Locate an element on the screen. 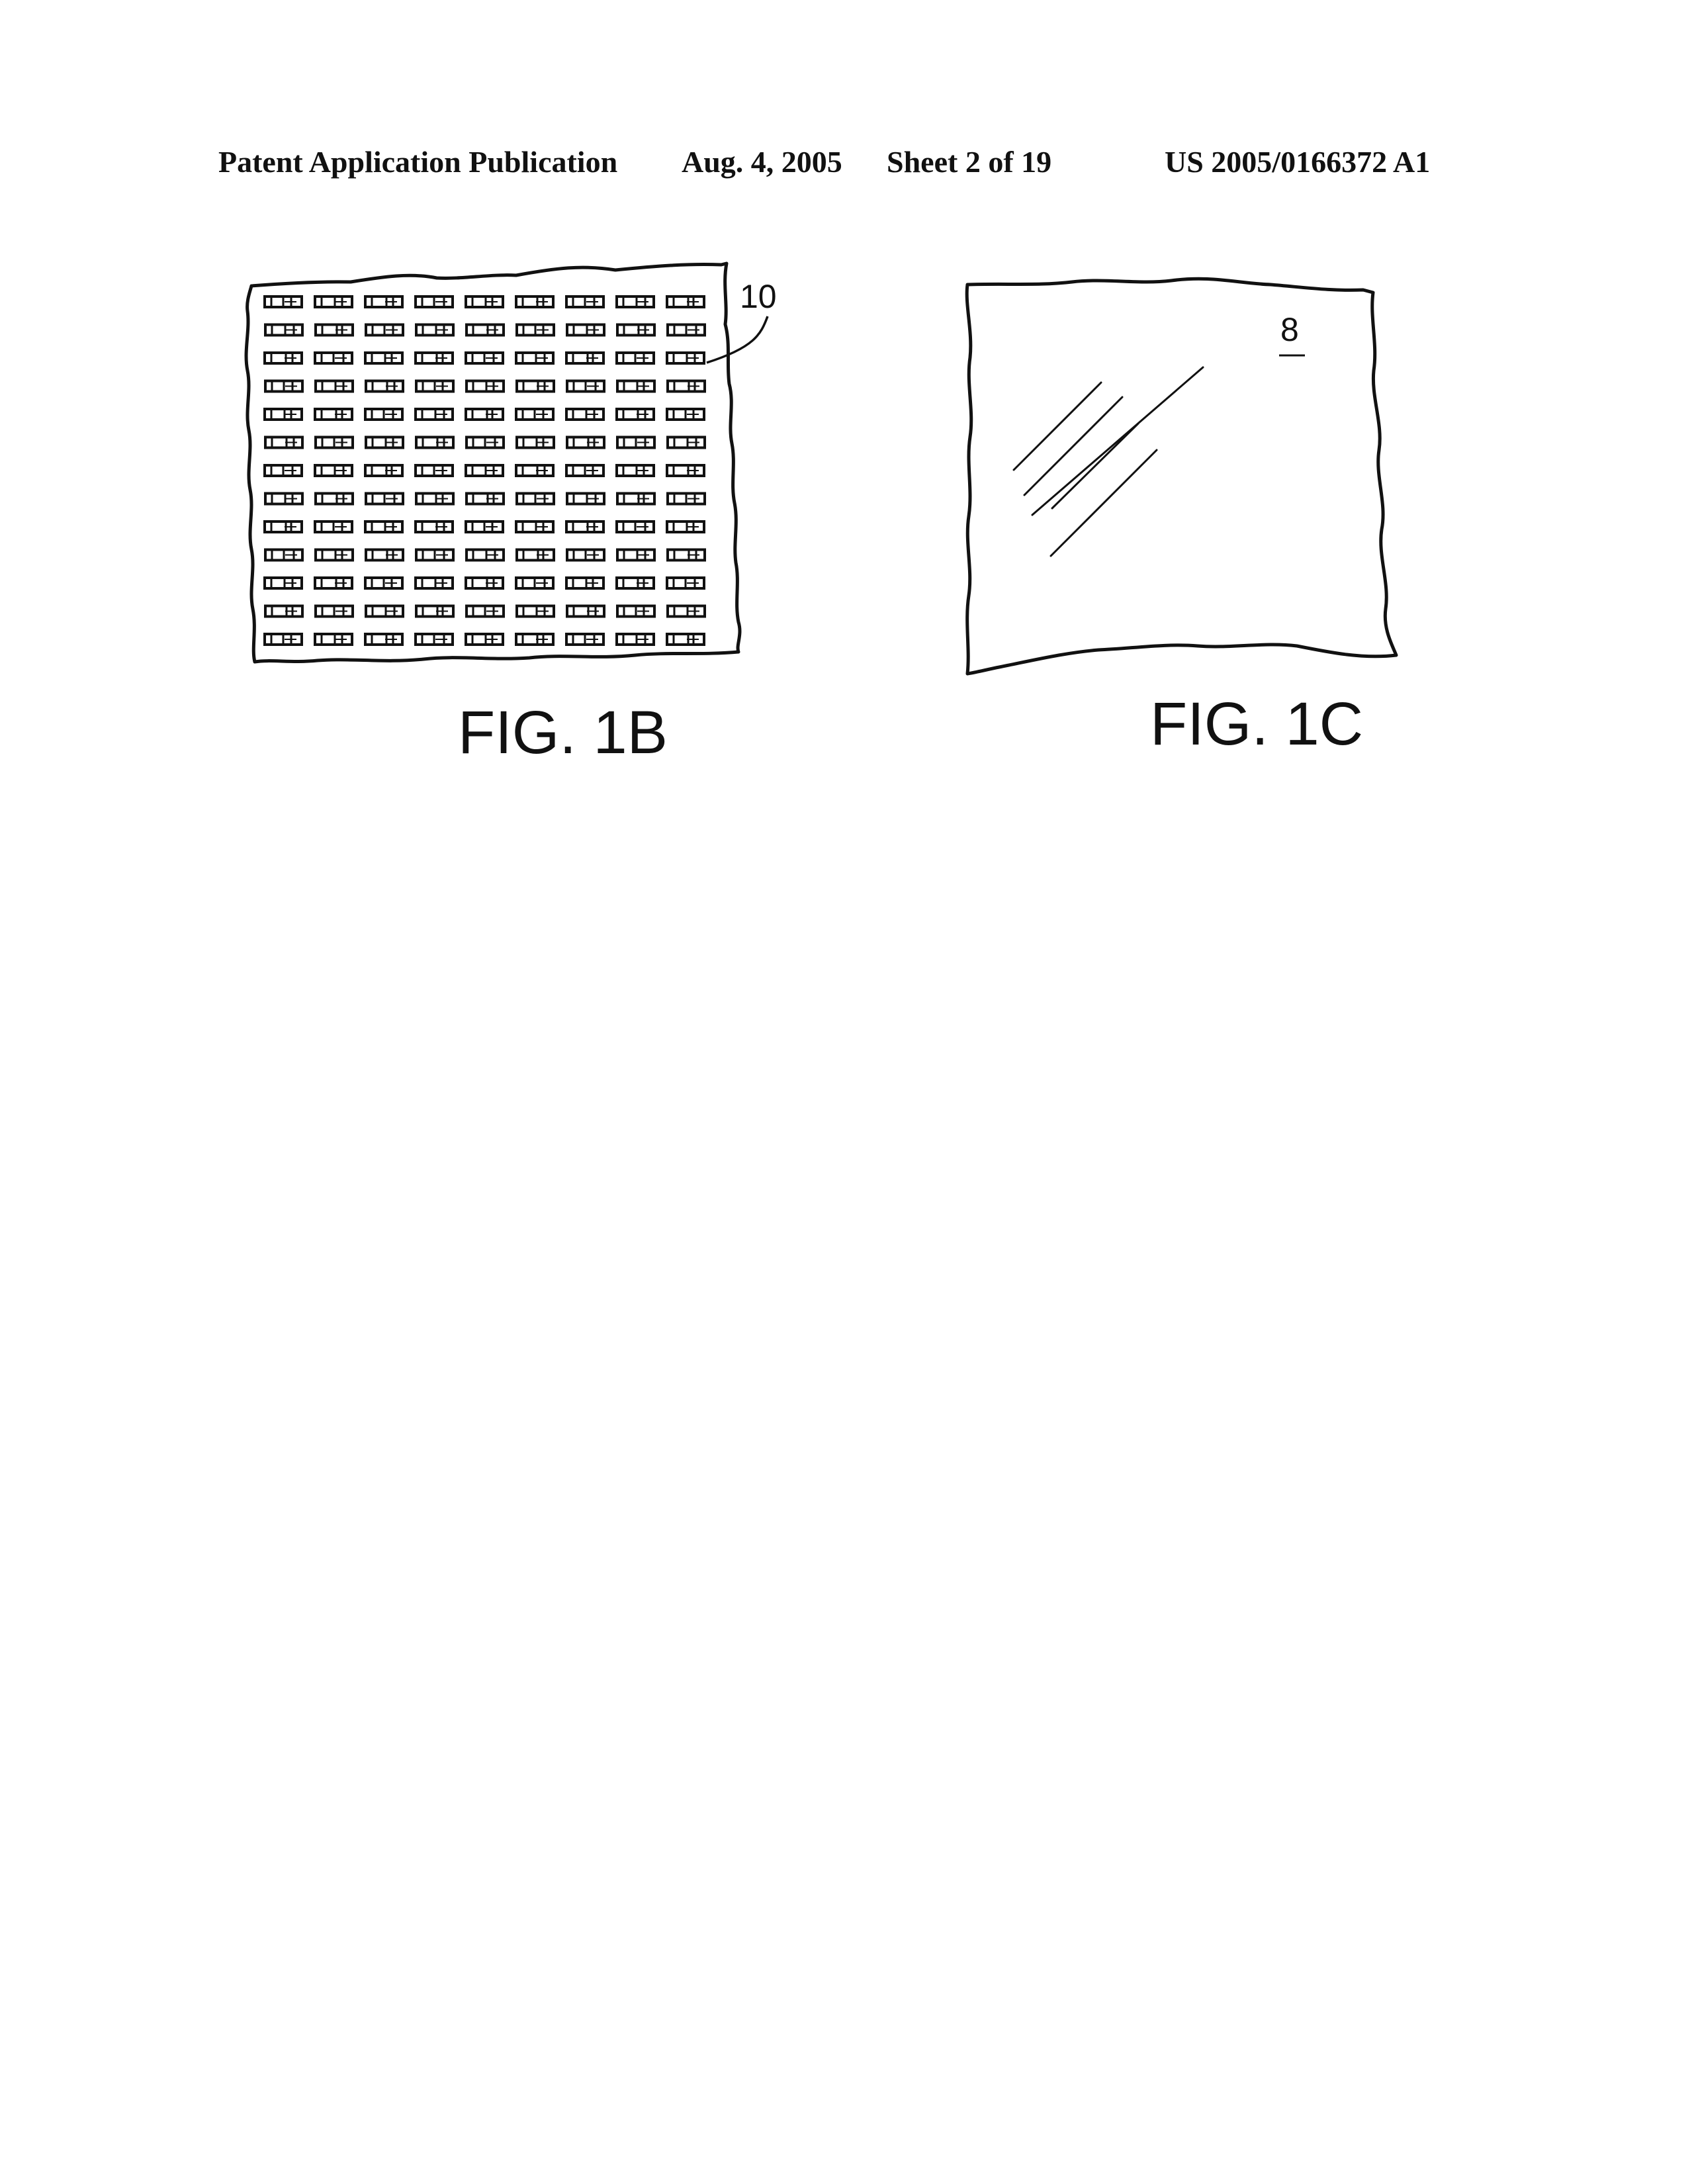  fig-1c-reference-numeral: 8 is located at coordinates (1289, 329).